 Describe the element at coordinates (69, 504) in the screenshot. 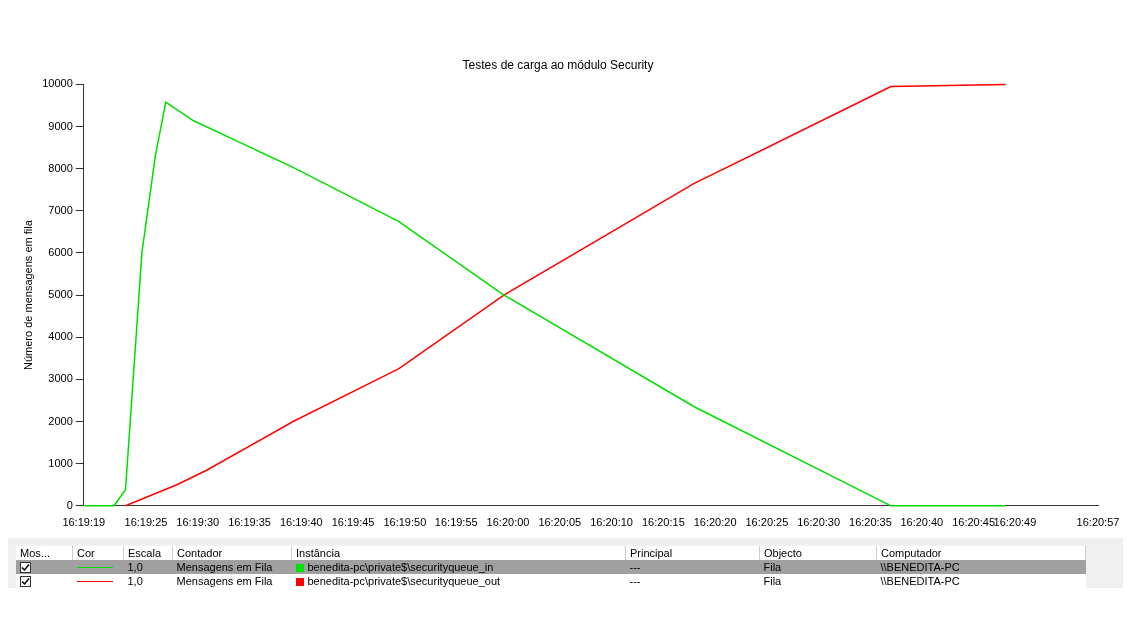

I see `y-tick-label: 0` at that location.